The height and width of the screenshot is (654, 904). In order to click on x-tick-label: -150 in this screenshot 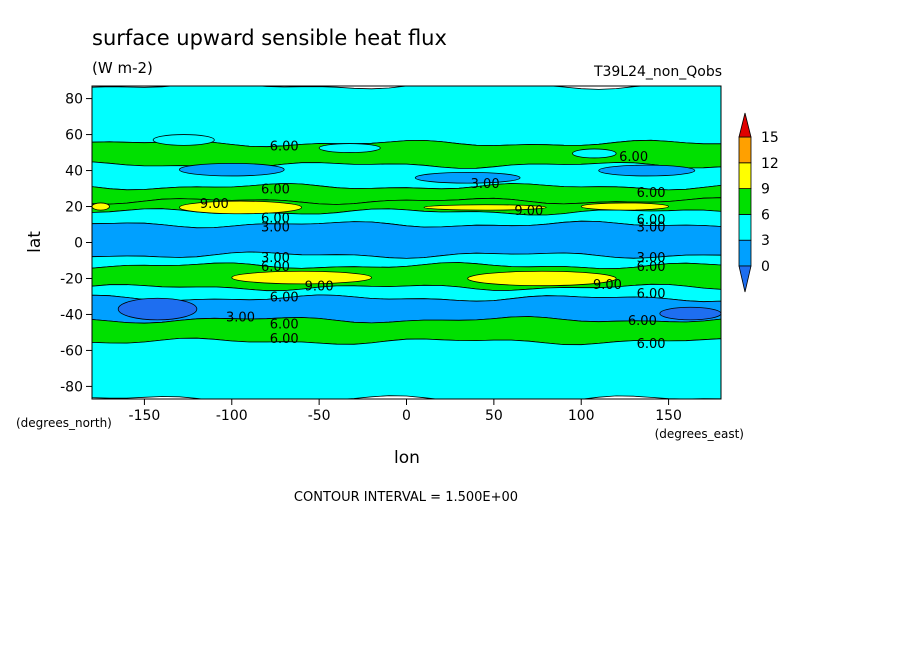, I will do `click(145, 416)`.